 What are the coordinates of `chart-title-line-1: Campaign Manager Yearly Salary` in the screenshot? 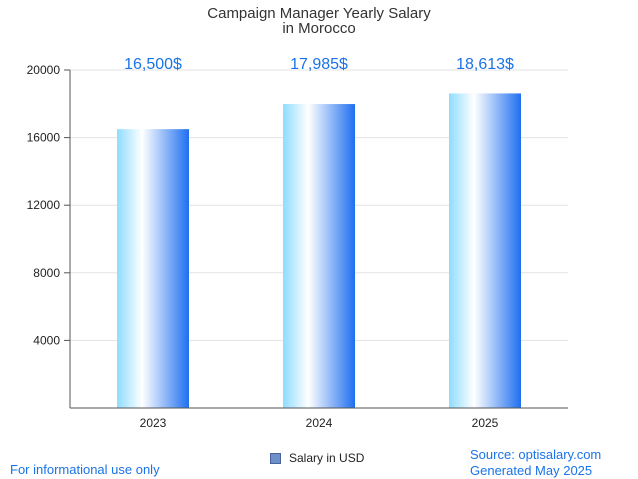 It's located at (319, 13).